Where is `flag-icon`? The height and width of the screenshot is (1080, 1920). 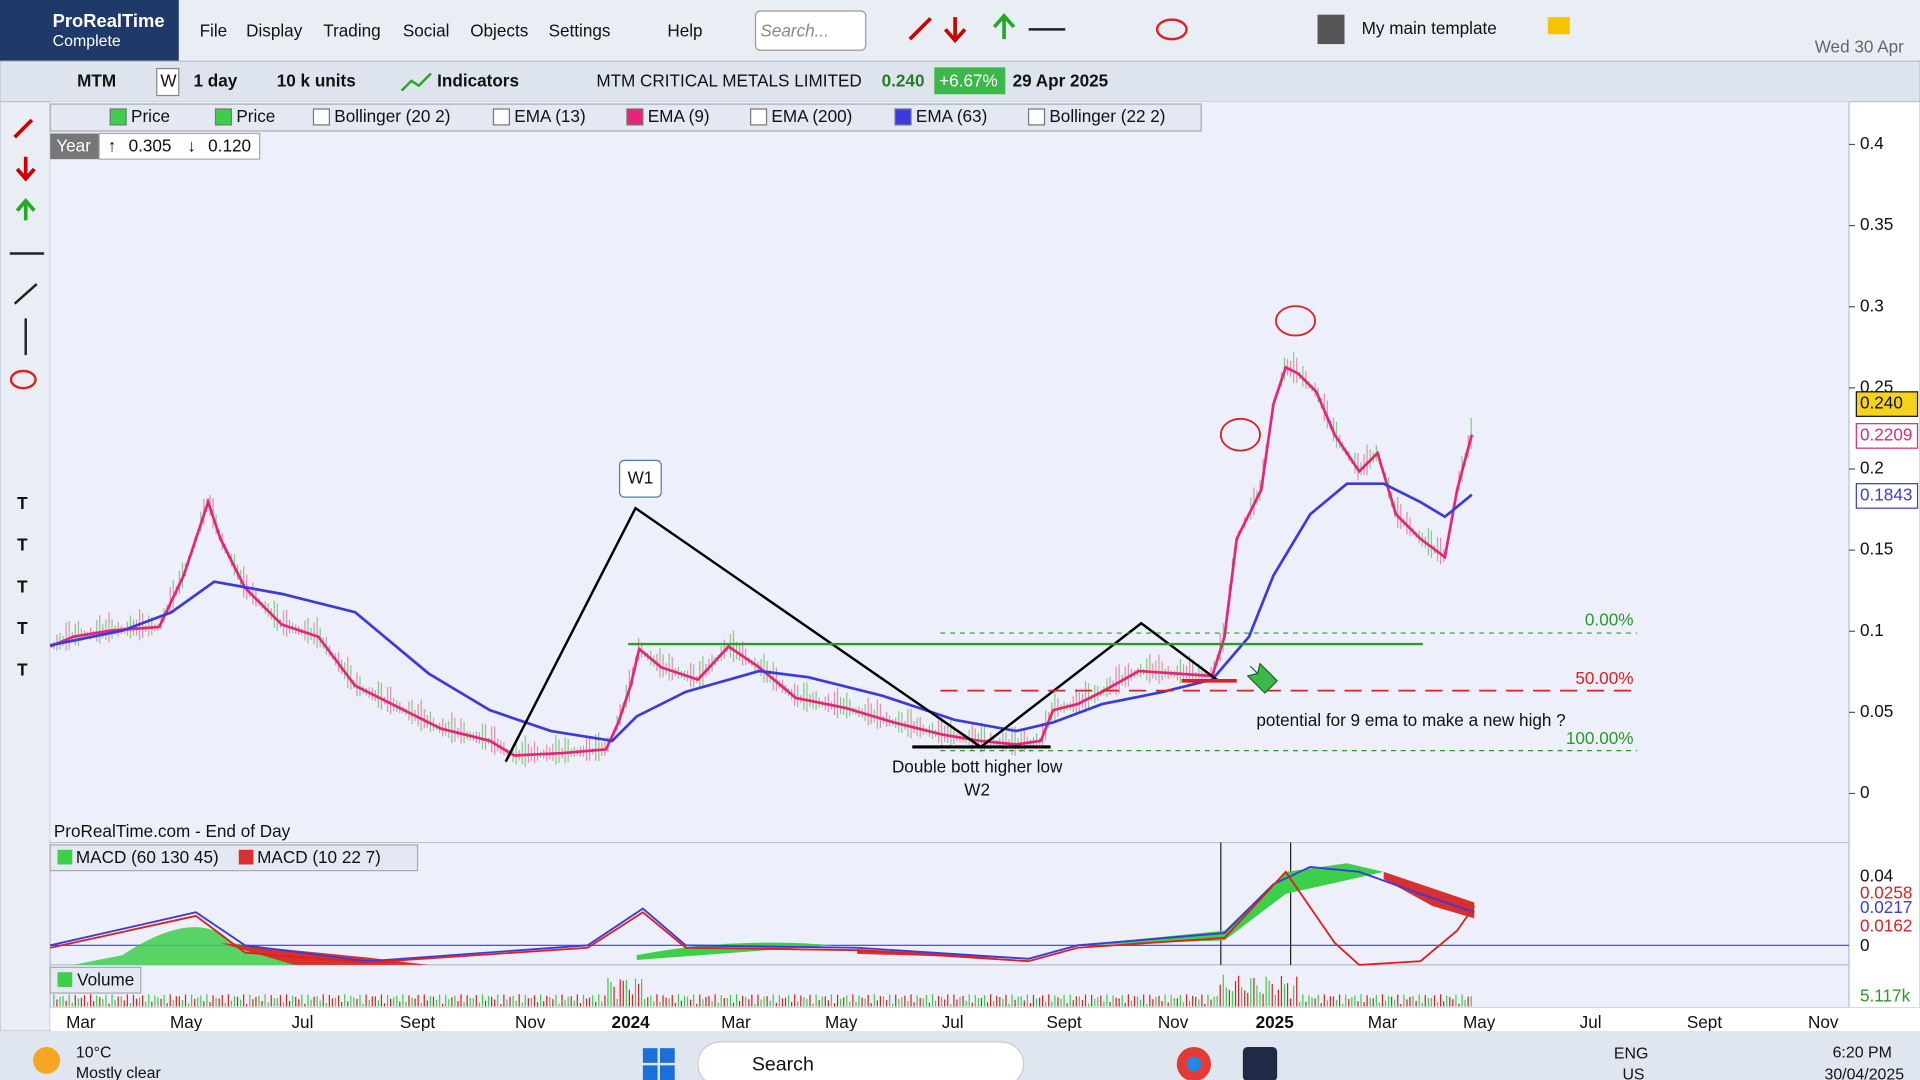 flag-icon is located at coordinates (1558, 26).